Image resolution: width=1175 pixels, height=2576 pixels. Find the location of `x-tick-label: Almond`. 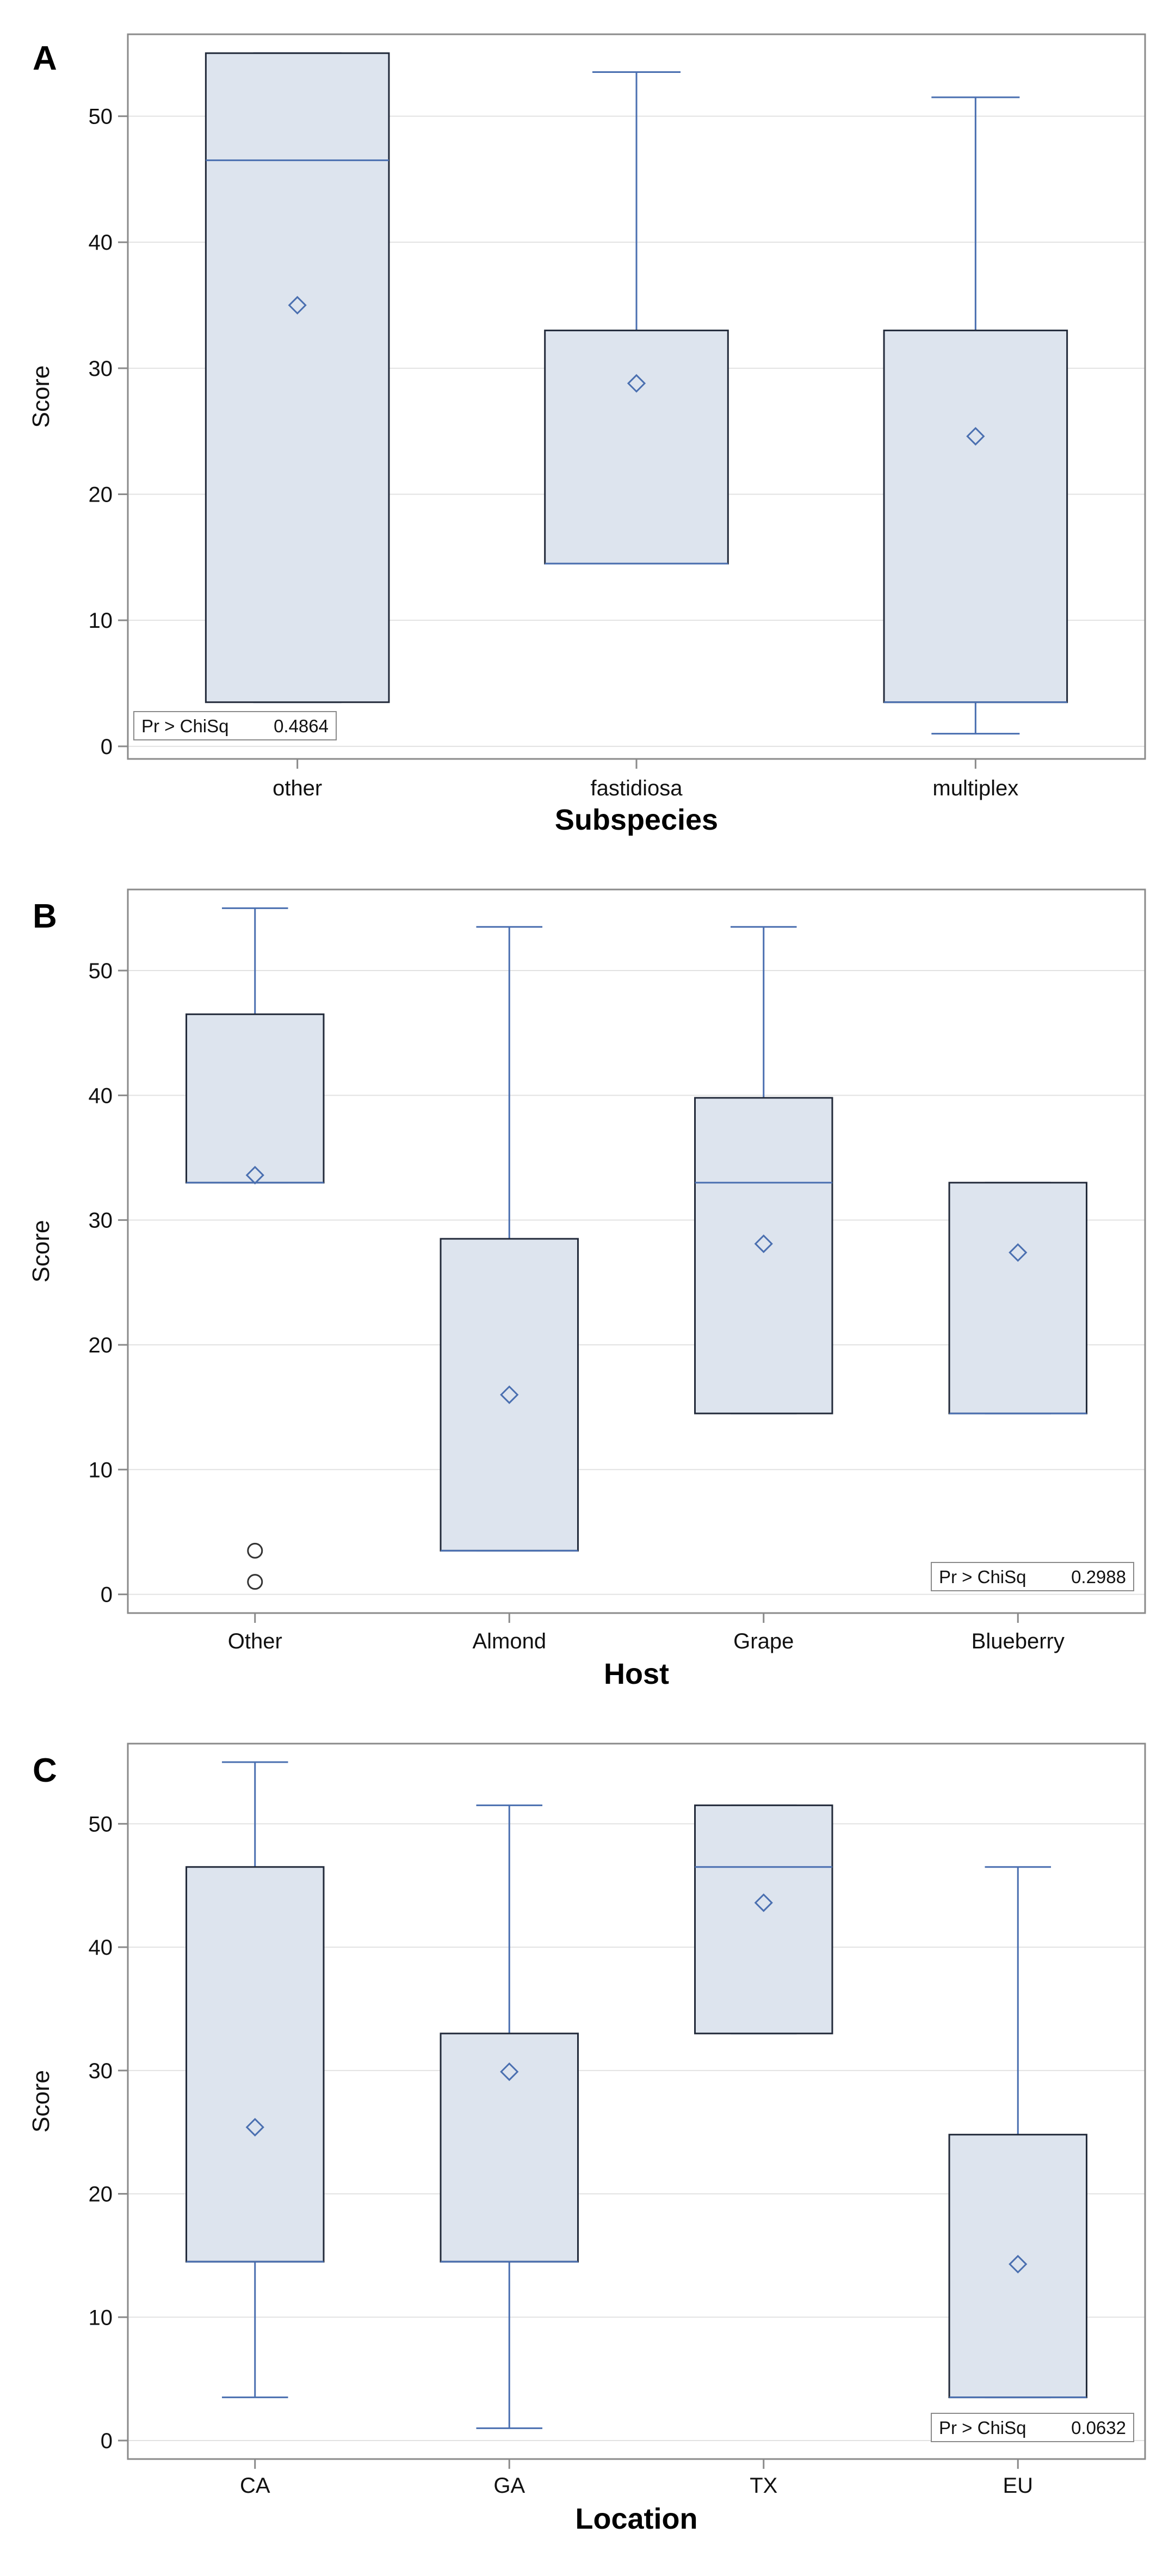

x-tick-label: Almond is located at coordinates (509, 1641).